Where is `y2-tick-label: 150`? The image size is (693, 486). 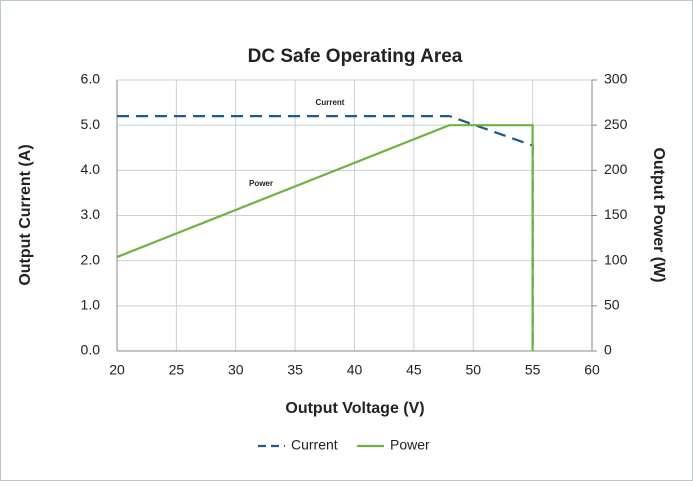 y2-tick-label: 150 is located at coordinates (616, 214).